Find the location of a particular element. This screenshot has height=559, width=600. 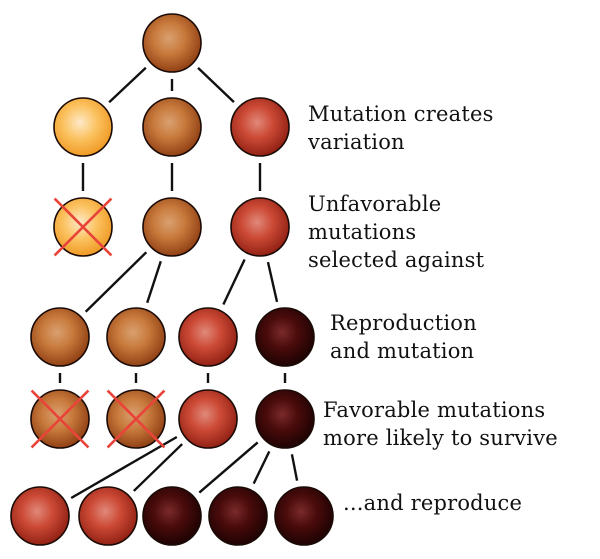

edge-n14-n19 is located at coordinates (294, 467).